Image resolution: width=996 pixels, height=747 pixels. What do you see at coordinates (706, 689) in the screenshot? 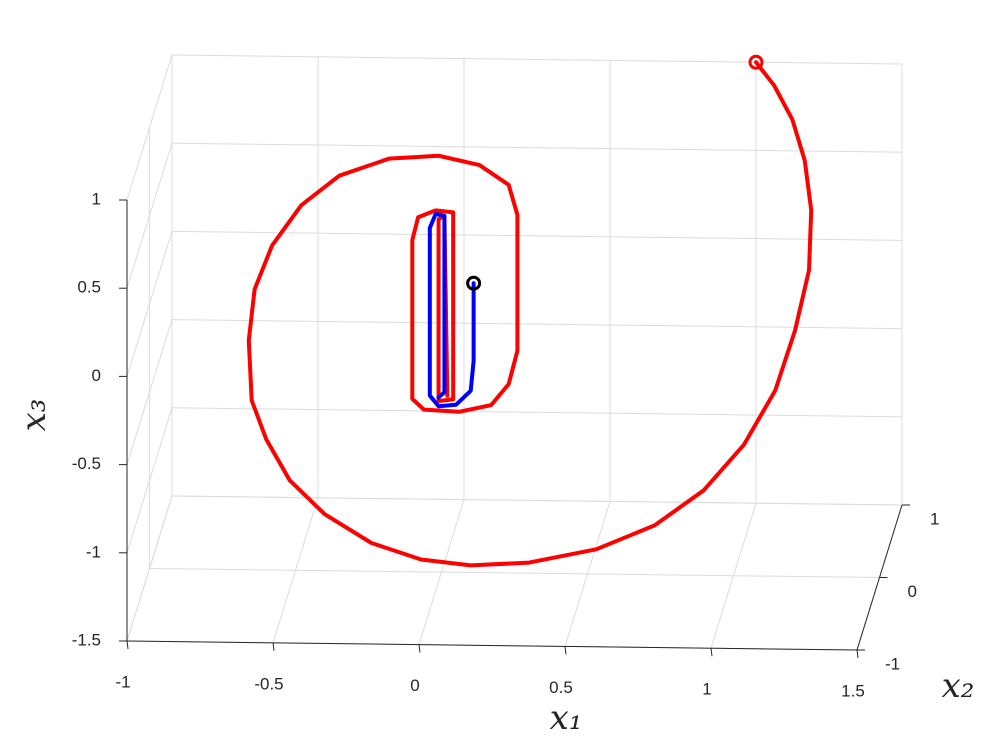
I see `x-tick-label: 1` at bounding box center [706, 689].